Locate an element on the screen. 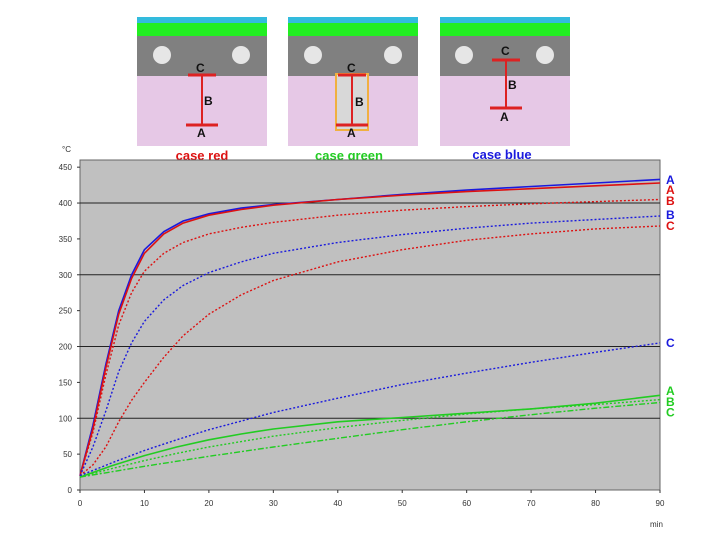  case-title-red: case red is located at coordinates (202, 155).